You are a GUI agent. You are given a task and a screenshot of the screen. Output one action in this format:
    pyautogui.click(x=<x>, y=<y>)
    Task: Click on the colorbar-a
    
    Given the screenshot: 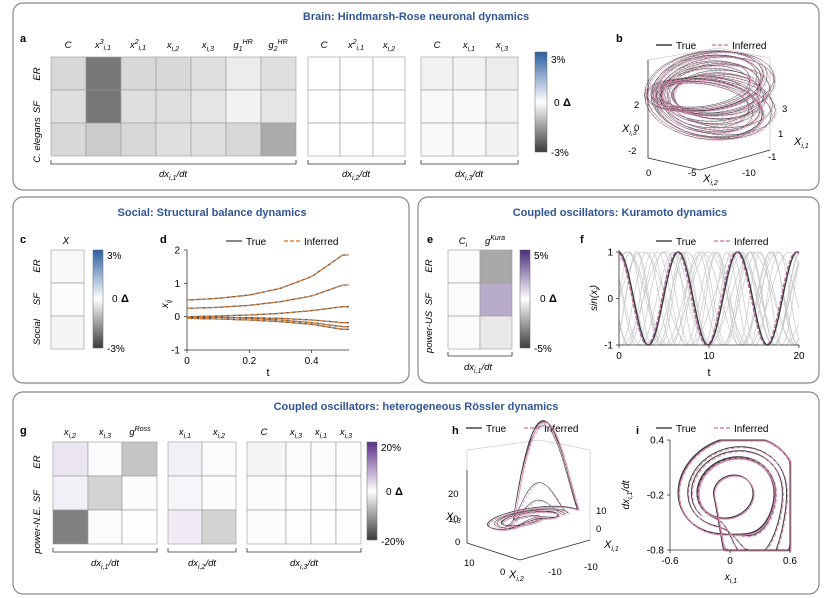 What is the action you would take?
    pyautogui.click(x=541, y=102)
    